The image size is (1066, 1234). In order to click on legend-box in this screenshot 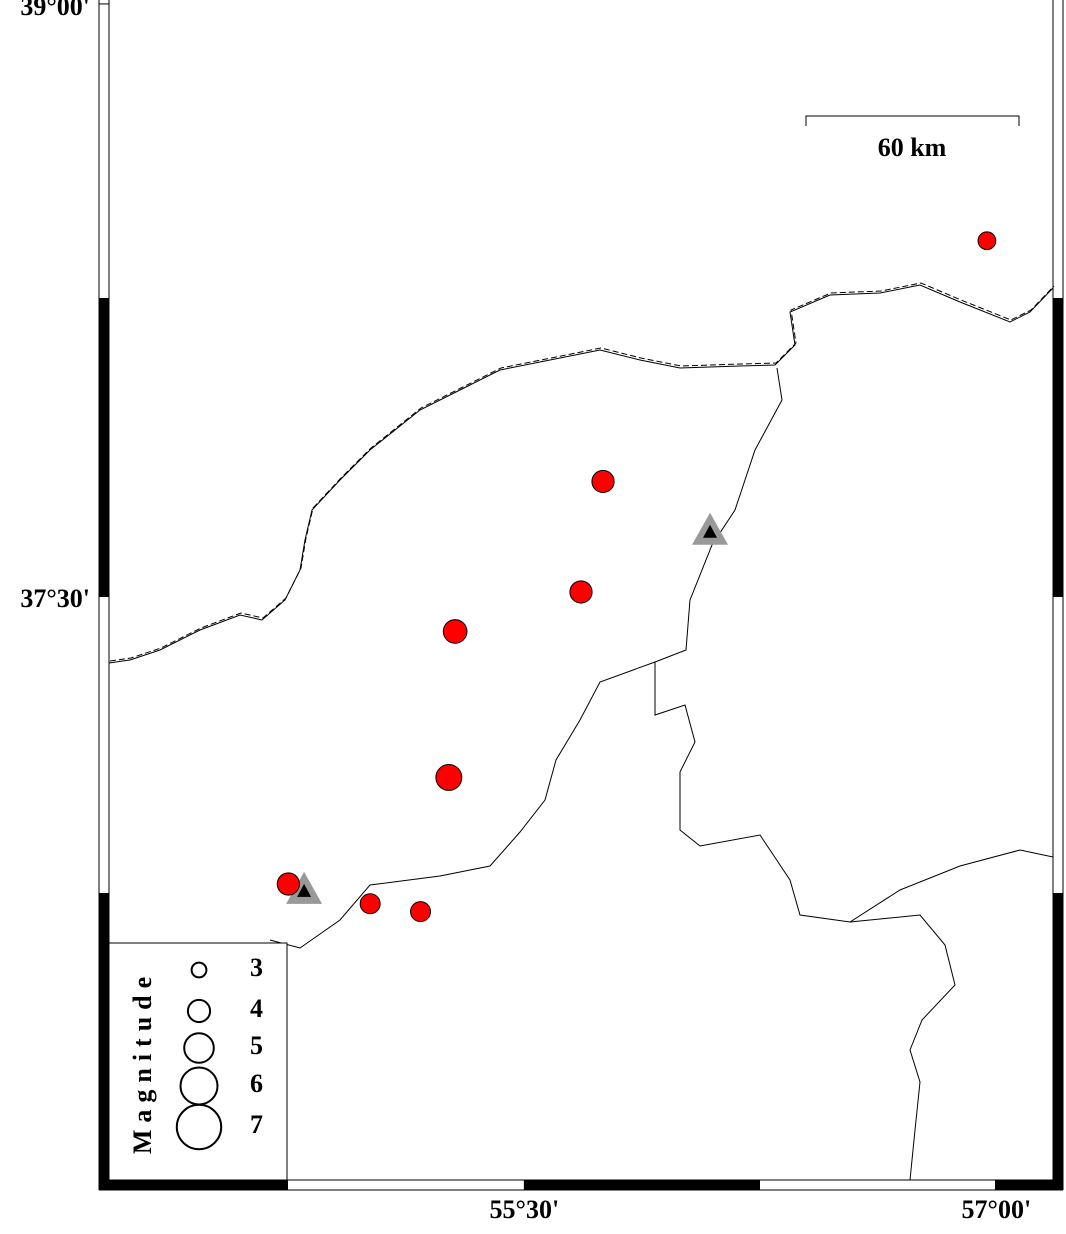, I will do `click(198, 1061)`.